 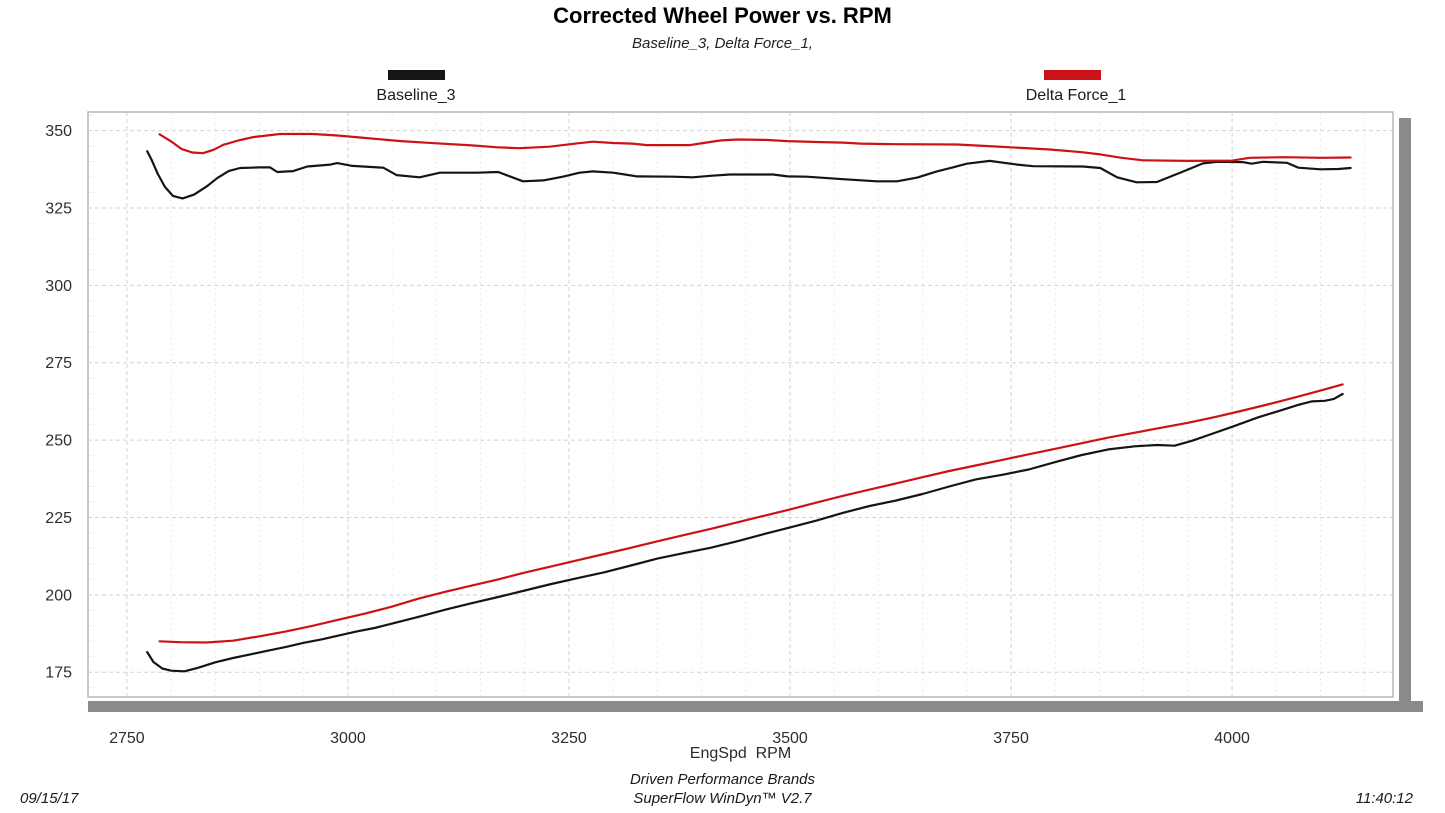 What do you see at coordinates (58, 286) in the screenshot?
I see `y-tick-label: 300` at bounding box center [58, 286].